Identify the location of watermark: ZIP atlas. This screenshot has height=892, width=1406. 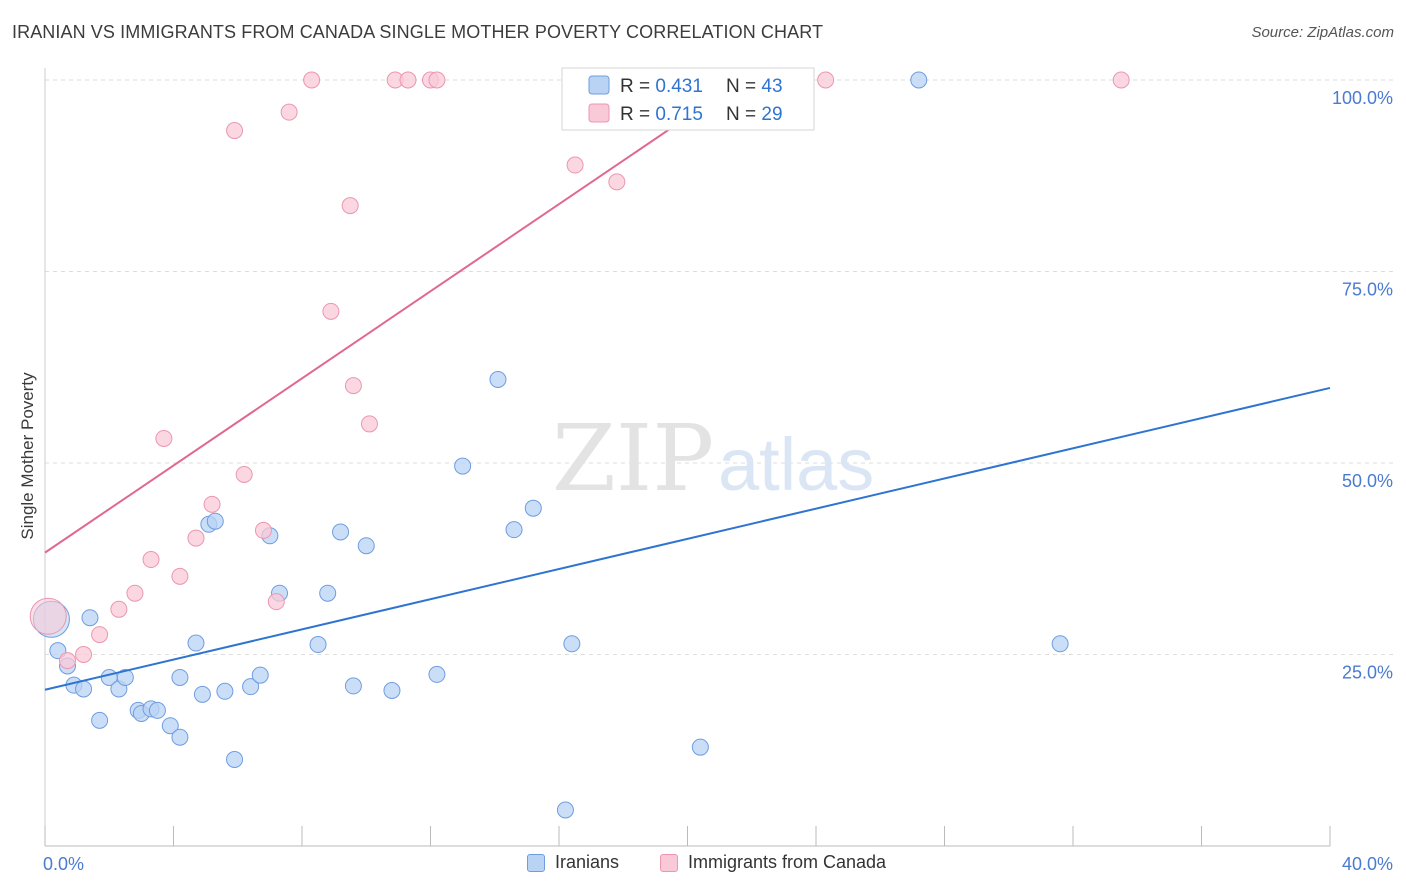
(713, 458).